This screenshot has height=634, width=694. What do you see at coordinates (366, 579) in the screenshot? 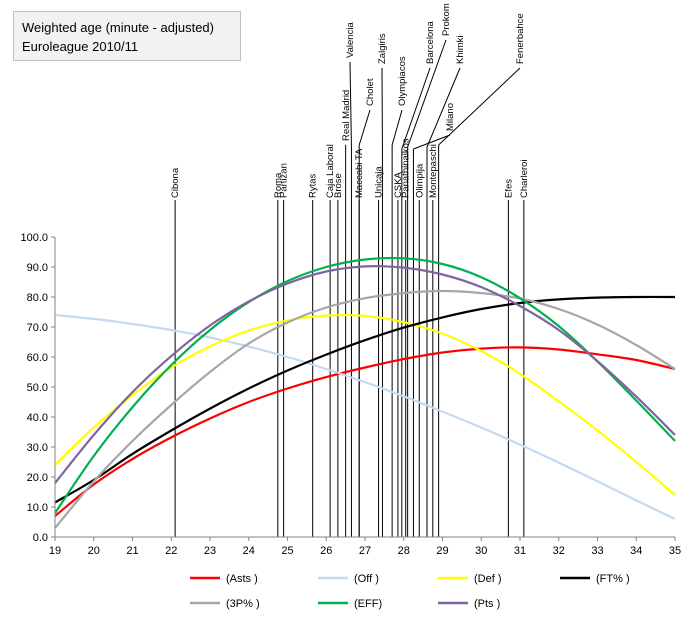
I see `legend-label: (Off )` at bounding box center [366, 579].